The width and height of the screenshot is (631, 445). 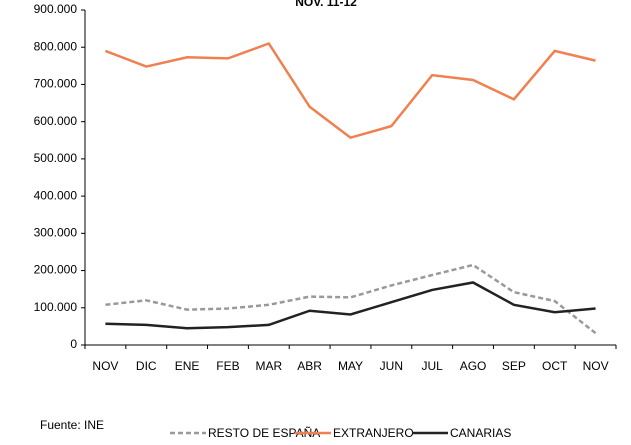 I want to click on x-tick-label: FEB, so click(x=227, y=366).